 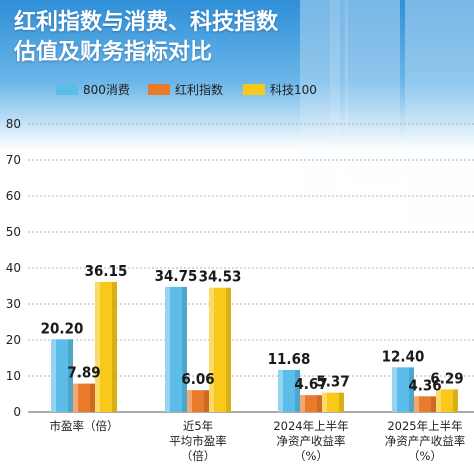 I want to click on legend-item: 科技100, so click(x=280, y=90).